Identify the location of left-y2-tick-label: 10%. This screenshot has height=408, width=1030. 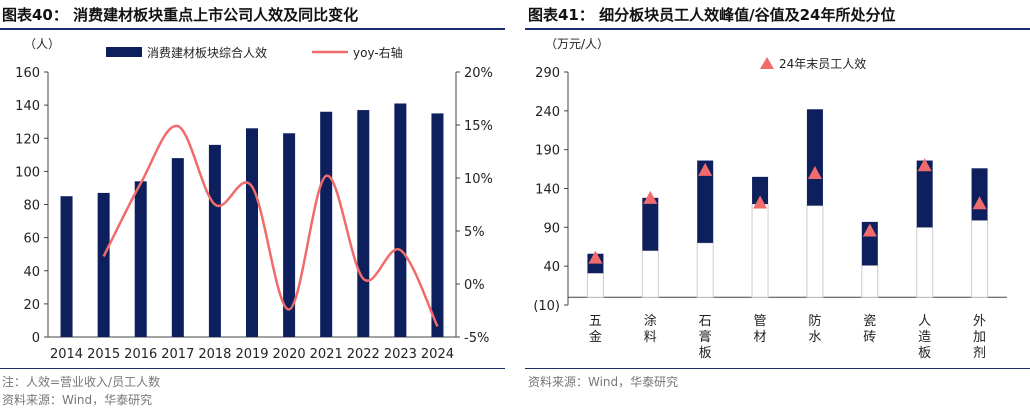
(478, 179).